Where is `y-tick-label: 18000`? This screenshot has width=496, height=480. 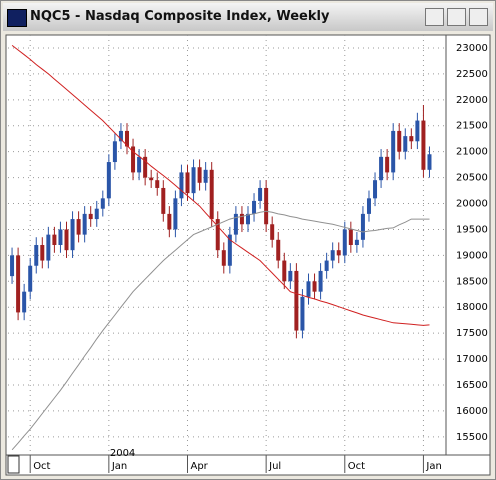
y-tick-label: 18000 is located at coordinates (472, 307).